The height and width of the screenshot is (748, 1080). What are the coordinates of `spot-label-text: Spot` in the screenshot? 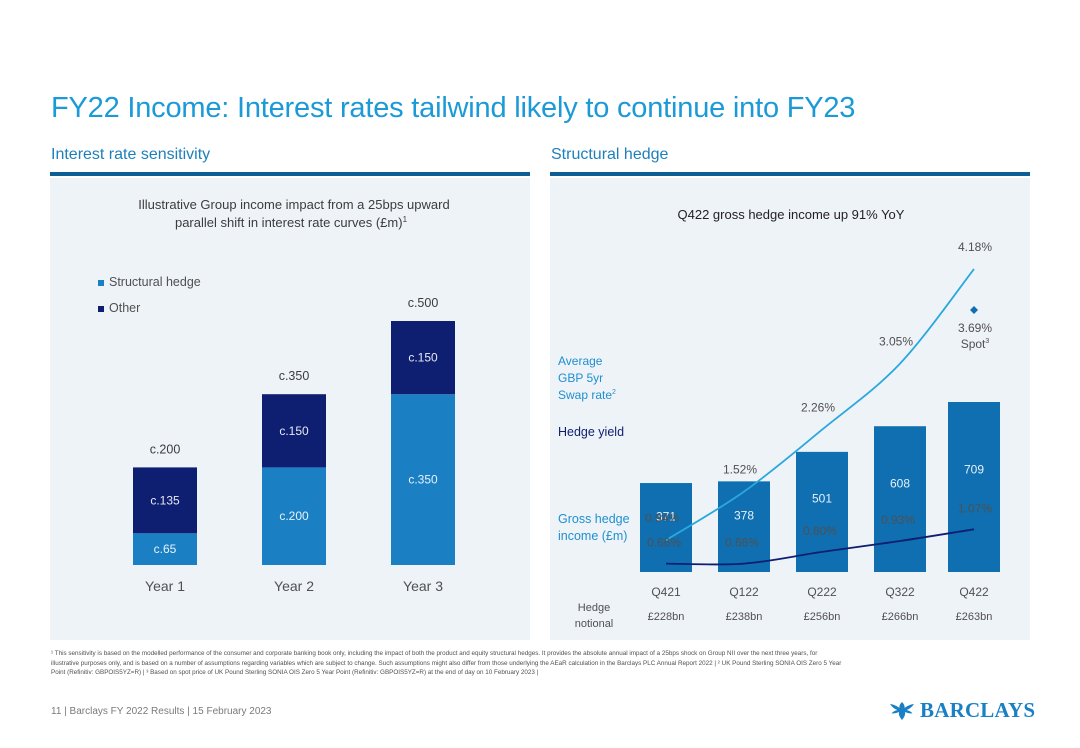 It's located at (973, 344).